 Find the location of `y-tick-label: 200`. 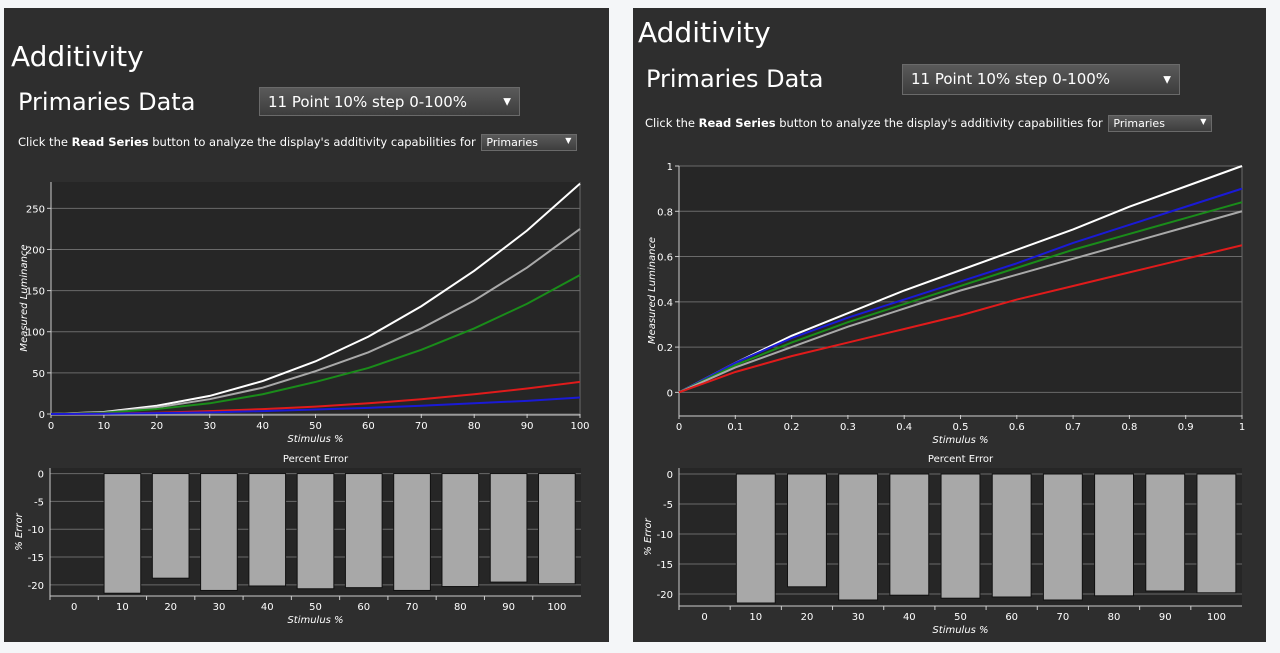

y-tick-label: 200 is located at coordinates (35, 250).